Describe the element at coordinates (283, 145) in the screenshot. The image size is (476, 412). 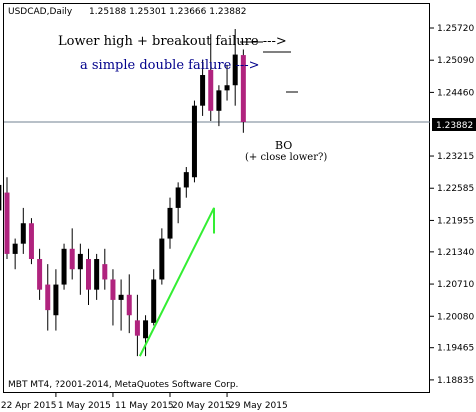
I see `annotation-bo: BO` at that location.